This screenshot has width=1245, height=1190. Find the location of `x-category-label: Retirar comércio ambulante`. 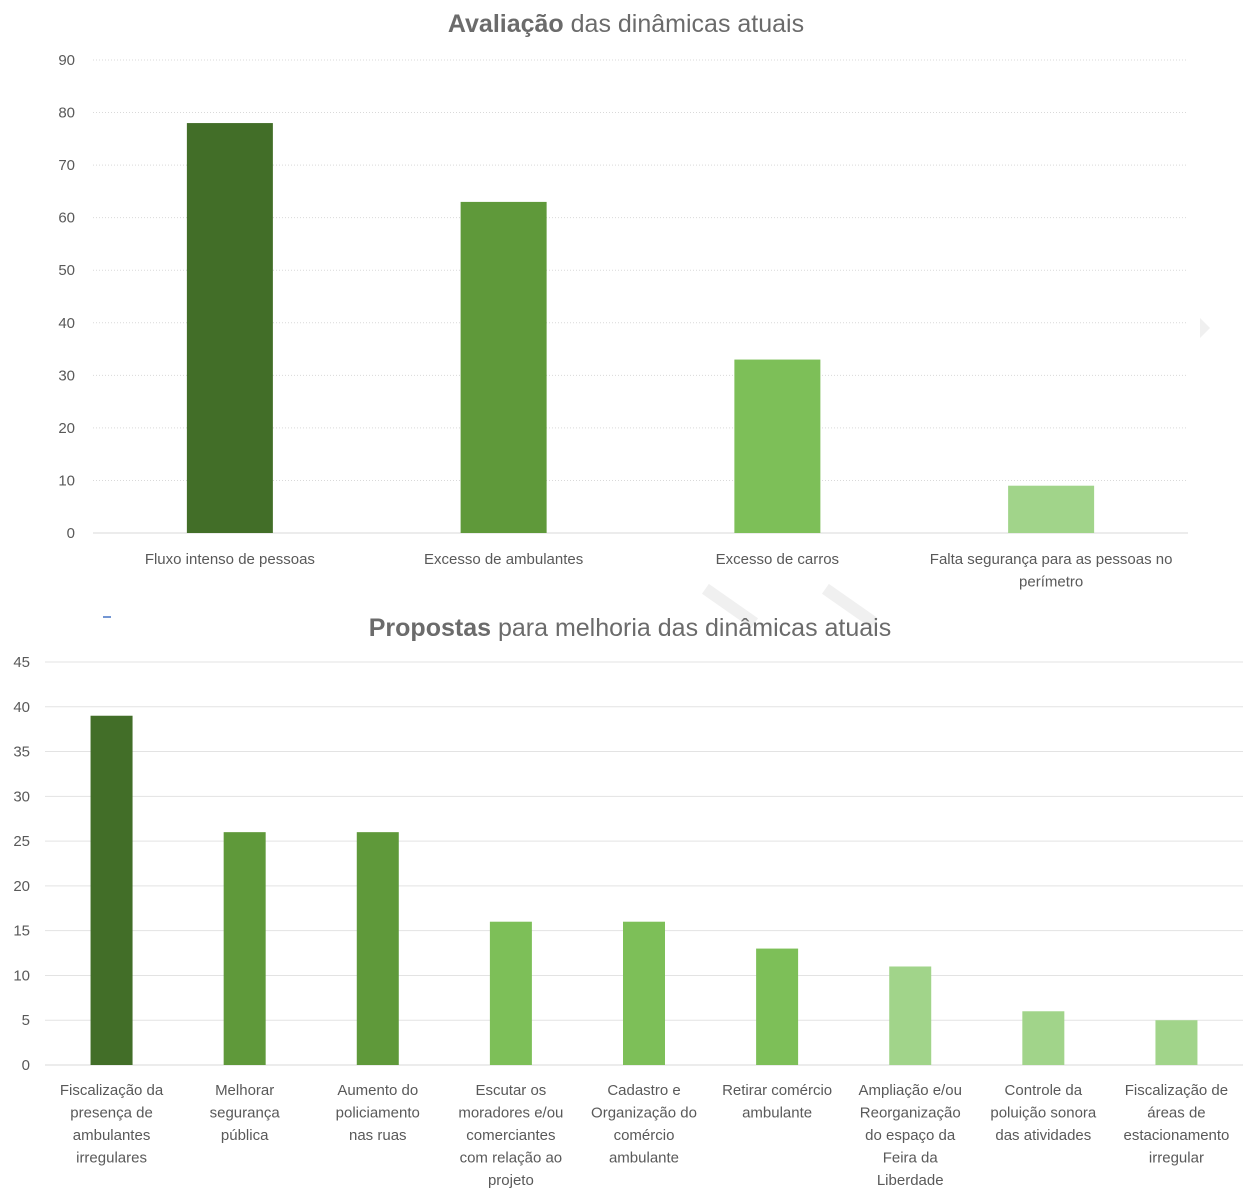

x-category-label: Retirar comércio ambulante is located at coordinates (777, 1102).